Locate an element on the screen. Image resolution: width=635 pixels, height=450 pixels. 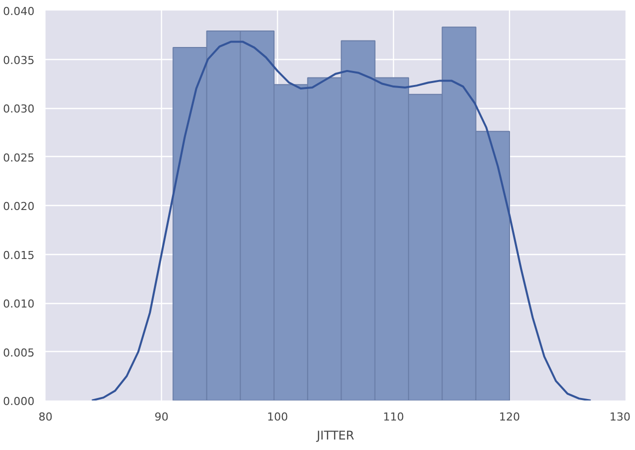
y-tick-label: 0.005 is located at coordinates (19, 353).